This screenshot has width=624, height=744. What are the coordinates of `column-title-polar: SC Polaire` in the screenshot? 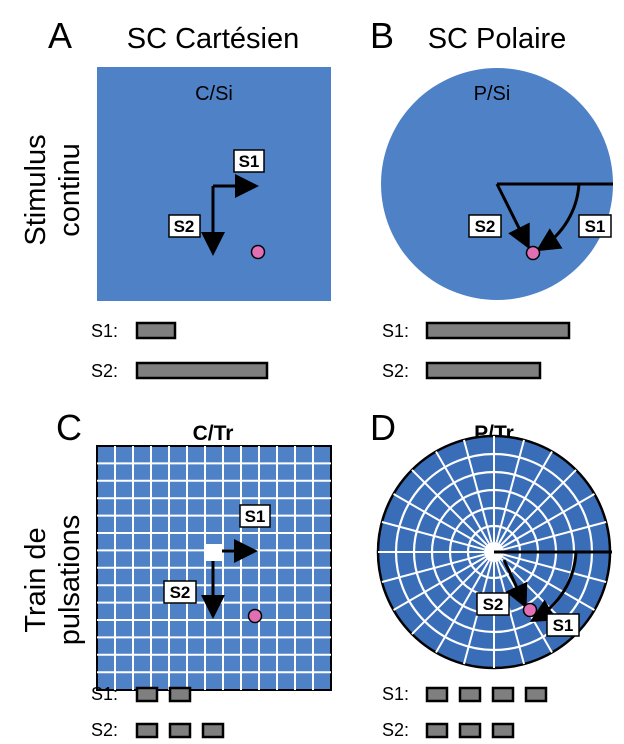 It's located at (497, 39).